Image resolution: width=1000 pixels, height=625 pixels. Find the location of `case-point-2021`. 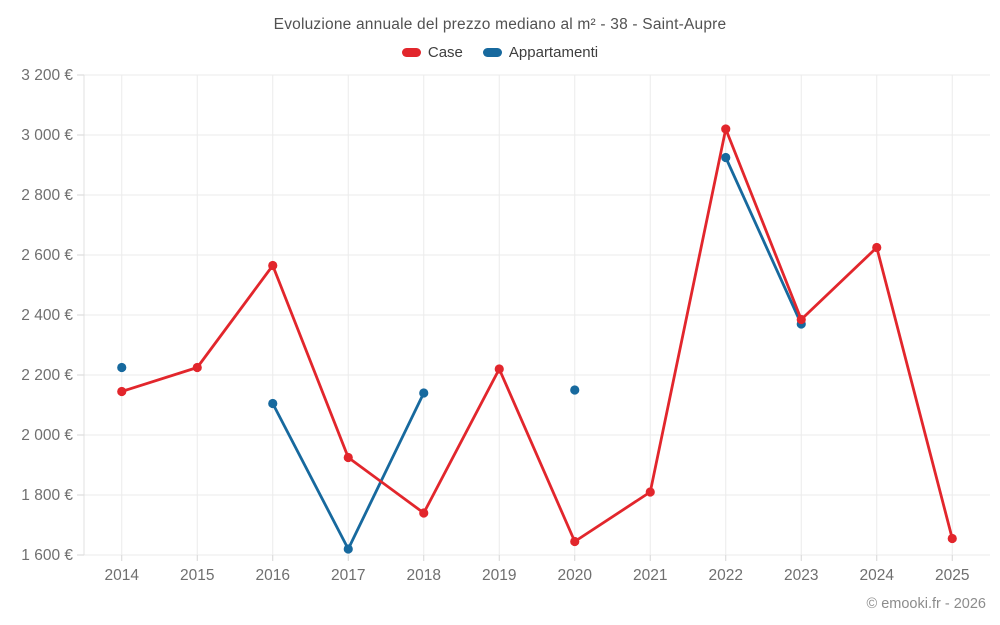

case-point-2021 is located at coordinates (650, 492).